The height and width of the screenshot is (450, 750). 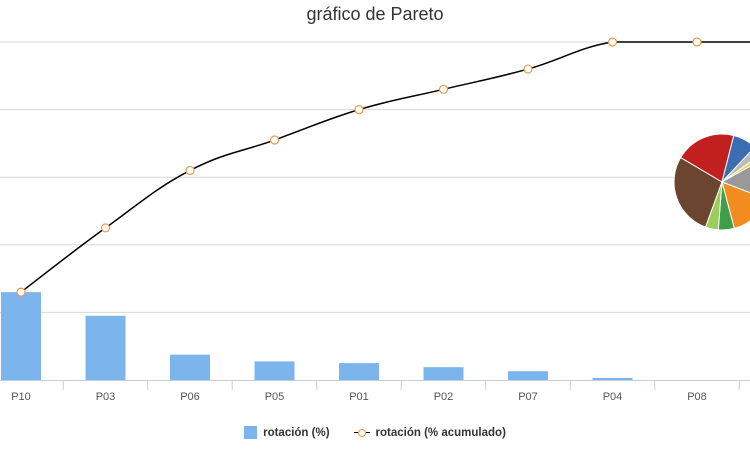 What do you see at coordinates (275, 397) in the screenshot?
I see `x-tick-label: P05` at bounding box center [275, 397].